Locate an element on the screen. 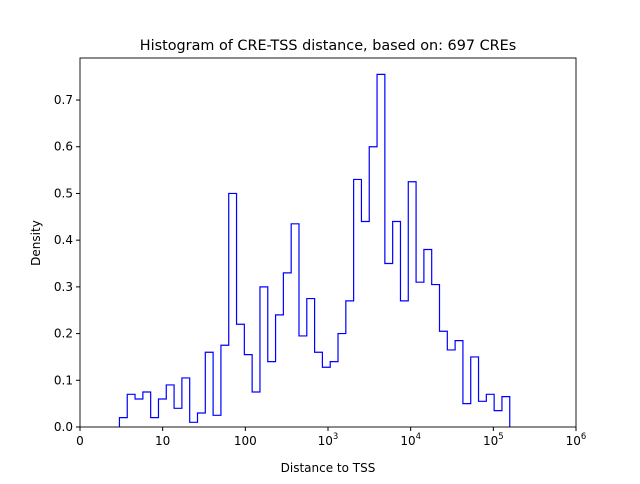 The image size is (640, 484). y-tick-label: 0.7 is located at coordinates (63, 100).